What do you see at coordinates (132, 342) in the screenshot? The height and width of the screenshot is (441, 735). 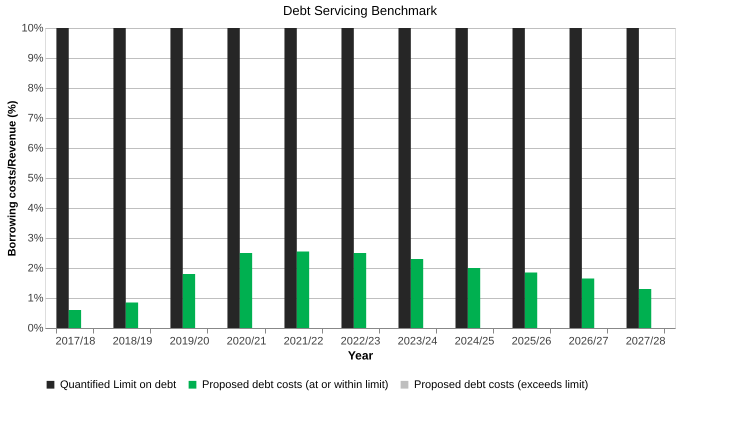 I see `x-tick-label: 2018/19` at bounding box center [132, 342].